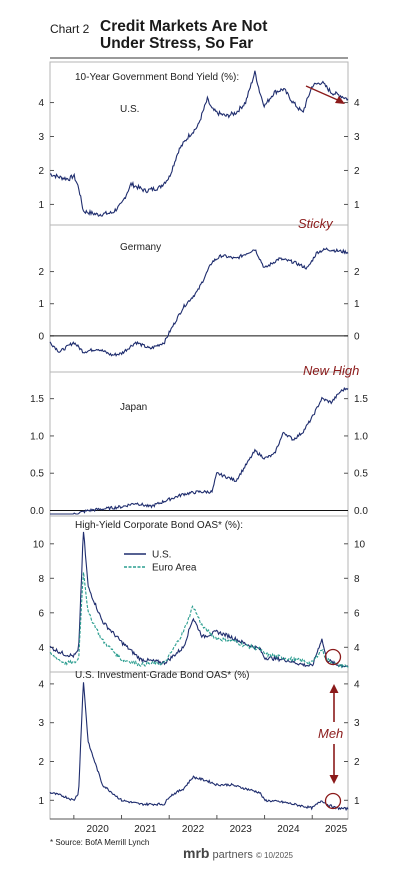 The width and height of the screenshot is (402, 884). What do you see at coordinates (184, 26) in the screenshot?
I see `title-line-1: Credit Markets Are Not` at bounding box center [184, 26].